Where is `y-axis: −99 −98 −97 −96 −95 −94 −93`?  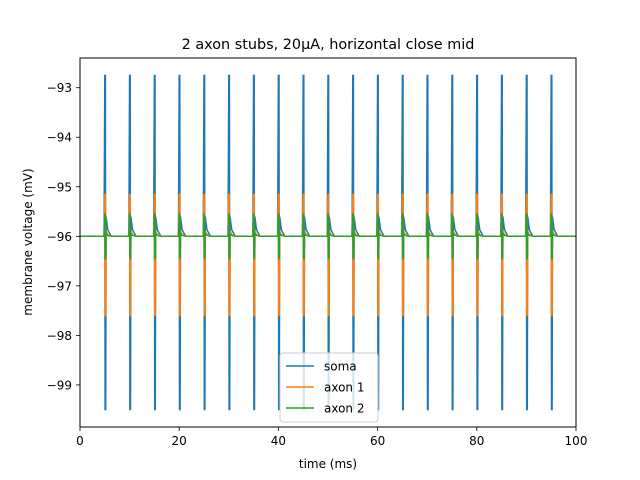
y-axis: −99 −98 −97 −96 −95 −94 −93 is located at coordinates (63, 236).